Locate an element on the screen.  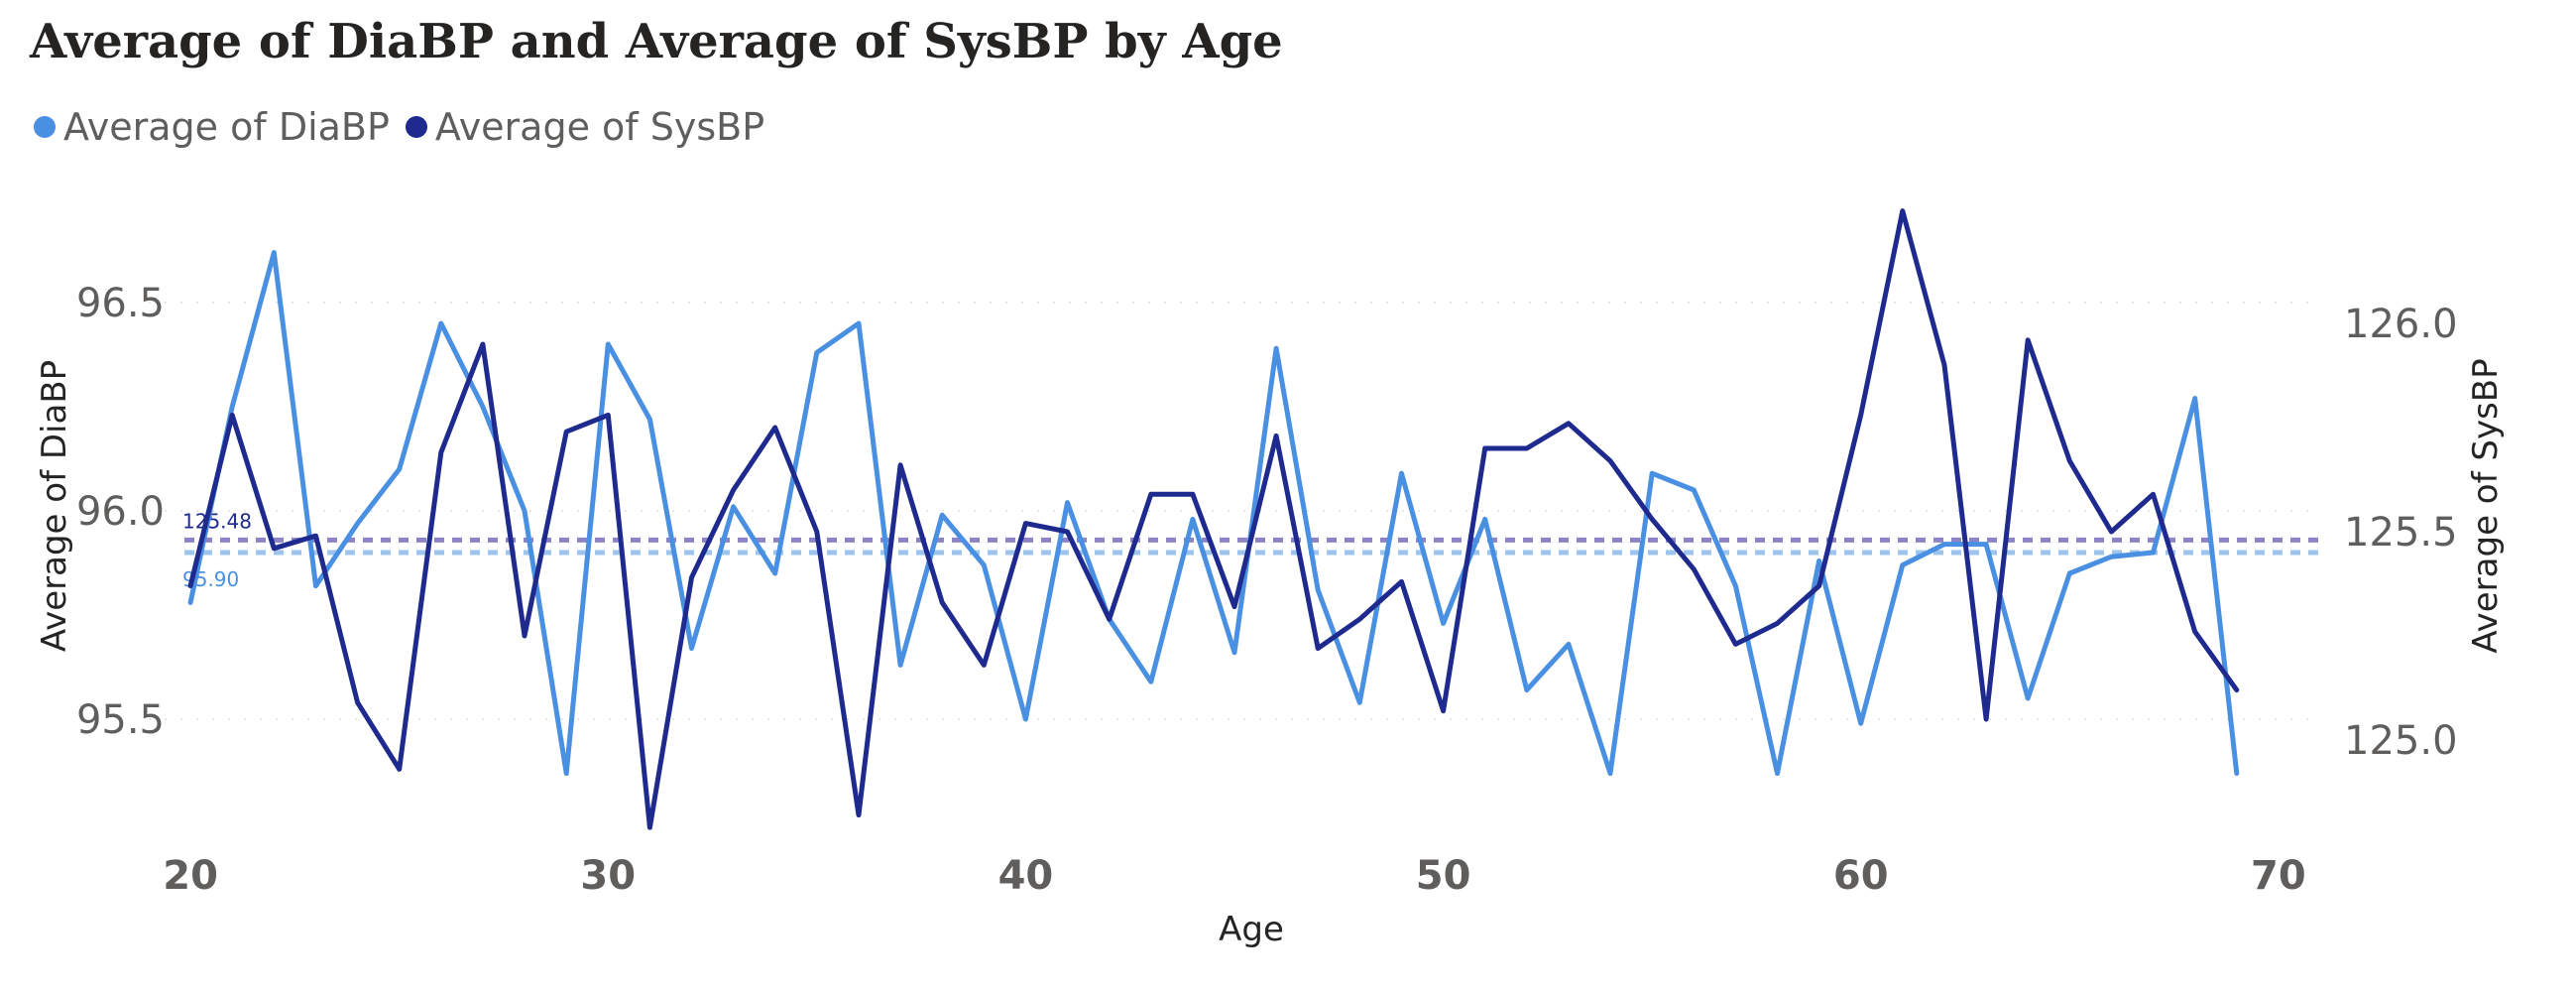
x-tick-label: 70 is located at coordinates (2278, 876).